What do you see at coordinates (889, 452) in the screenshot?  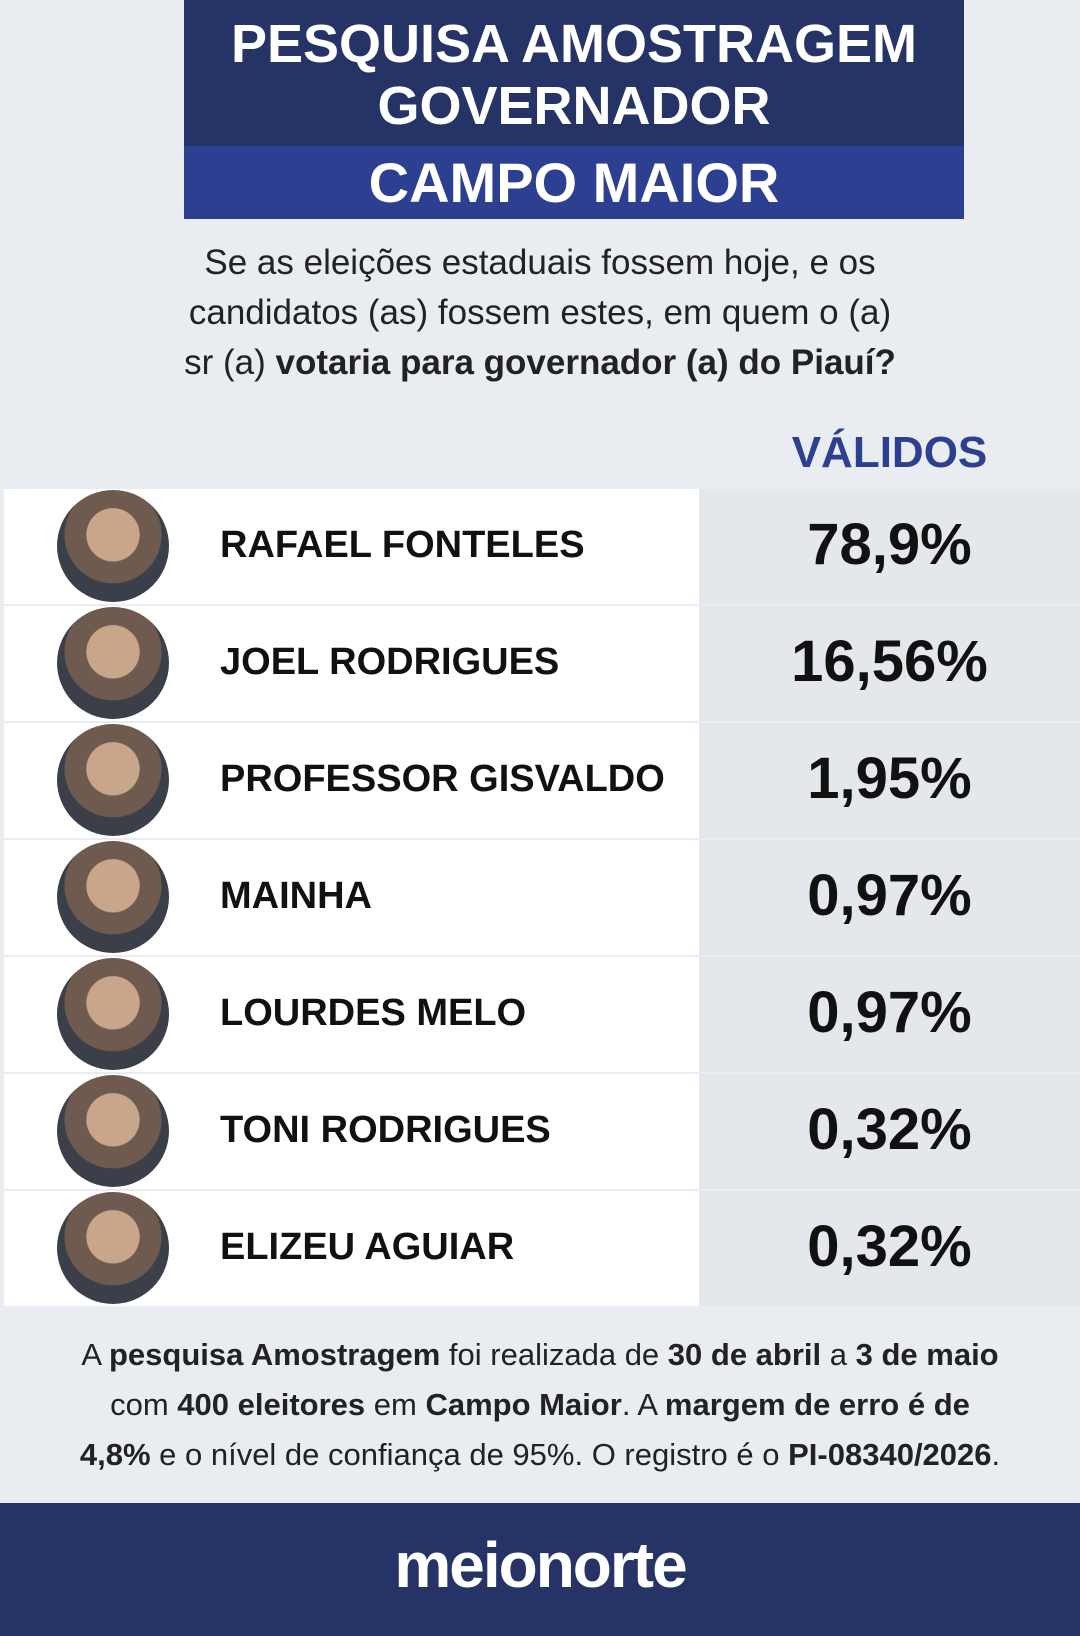 I see `column-header: VÁLIDOS` at bounding box center [889, 452].